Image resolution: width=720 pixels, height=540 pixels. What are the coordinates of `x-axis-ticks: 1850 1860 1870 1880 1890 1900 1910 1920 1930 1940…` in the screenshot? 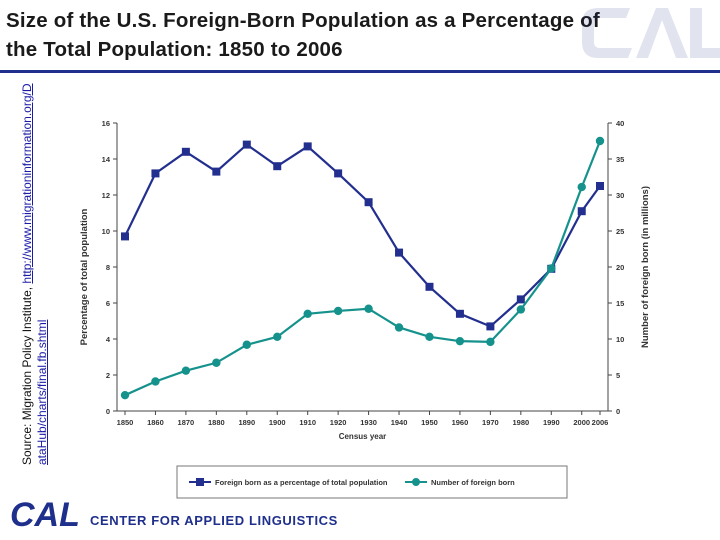 It's located at (363, 419).